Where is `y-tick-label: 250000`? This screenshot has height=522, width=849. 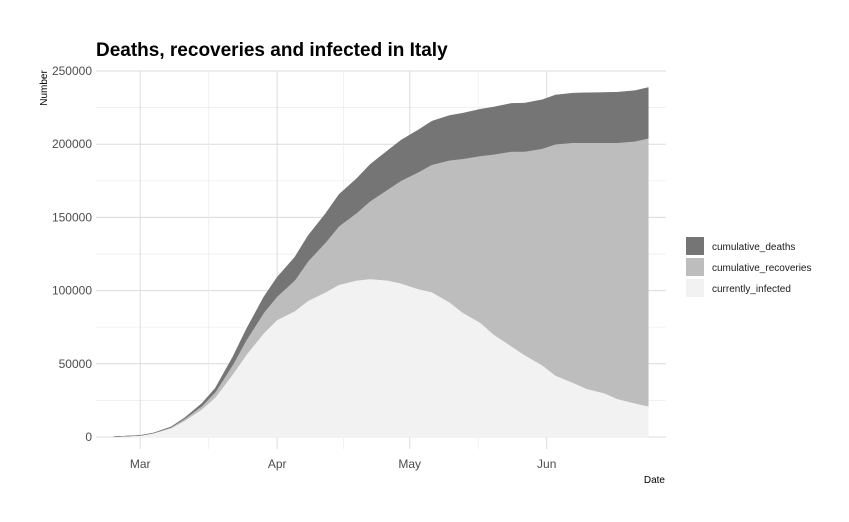
y-tick-label: 250000 is located at coordinates (72, 71).